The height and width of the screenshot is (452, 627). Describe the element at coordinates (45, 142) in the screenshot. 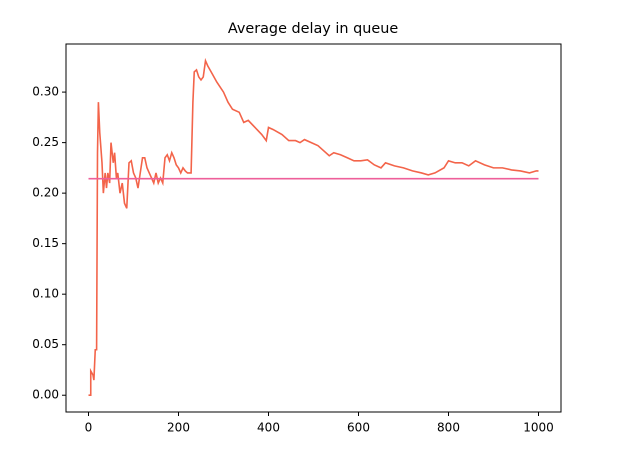

I see `y-tick-label: 0.25` at that location.